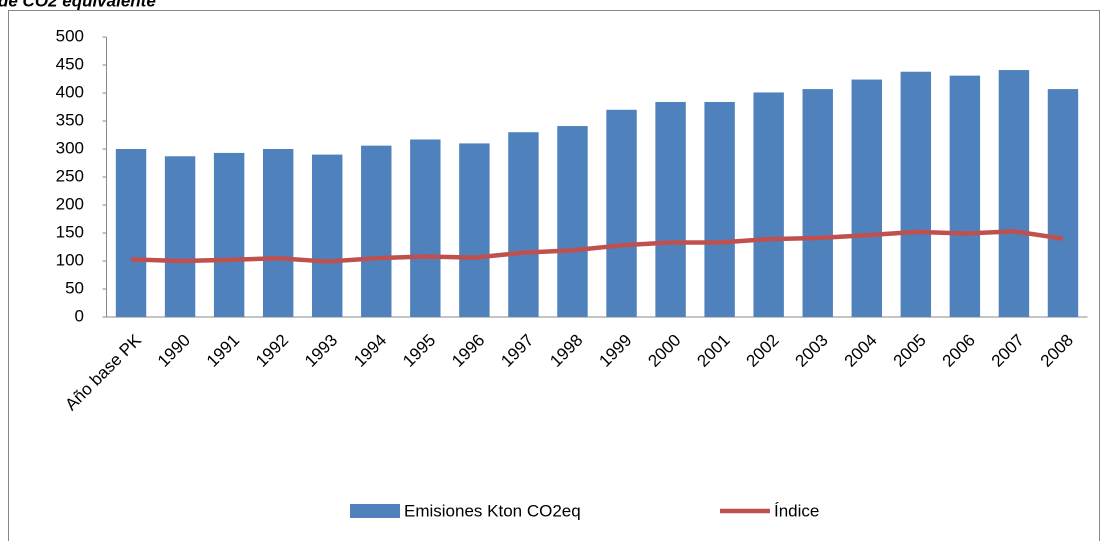  What do you see at coordinates (796, 510) in the screenshot?
I see `legend-label: Índice` at bounding box center [796, 510].